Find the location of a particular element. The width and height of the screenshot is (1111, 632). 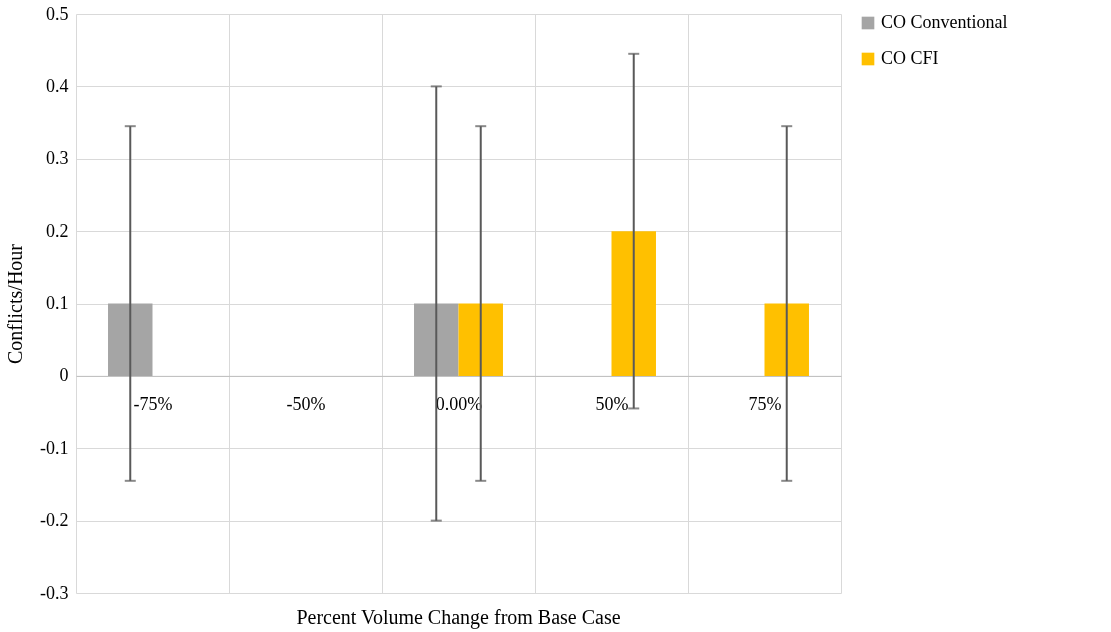

y-tick-label: 0.1 is located at coordinates (57, 303).